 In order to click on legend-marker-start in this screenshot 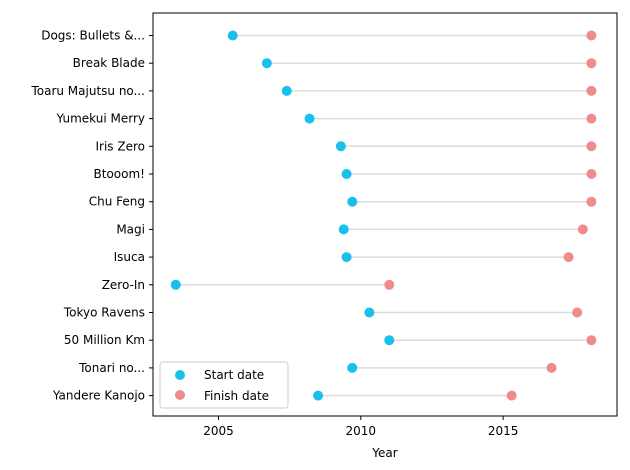, I will do `click(180, 375)`.